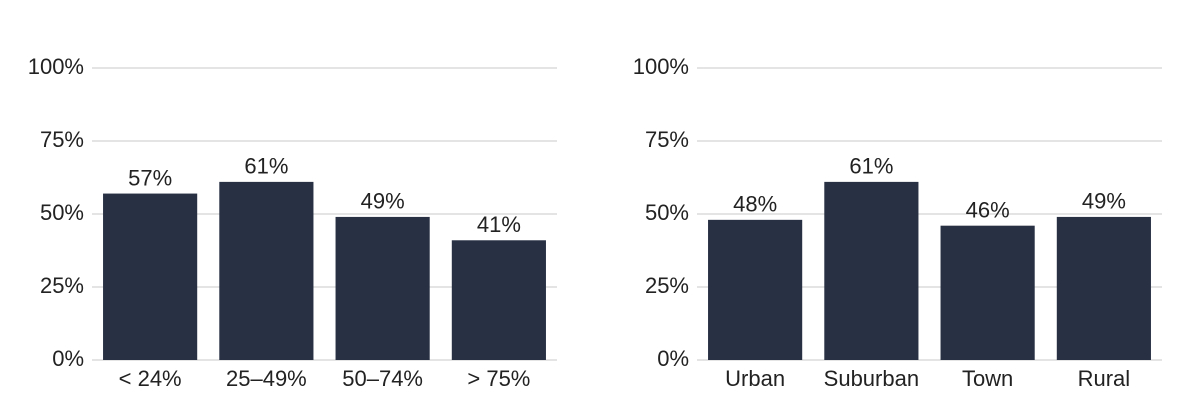  What do you see at coordinates (1104, 378) in the screenshot?
I see `x-tick-label: Rural` at bounding box center [1104, 378].